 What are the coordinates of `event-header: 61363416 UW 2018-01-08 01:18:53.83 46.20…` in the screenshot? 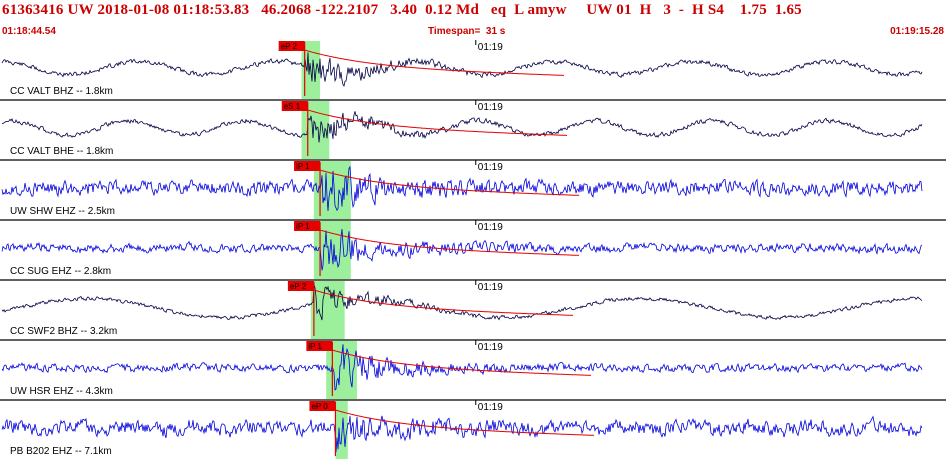 It's located at (473, 20).